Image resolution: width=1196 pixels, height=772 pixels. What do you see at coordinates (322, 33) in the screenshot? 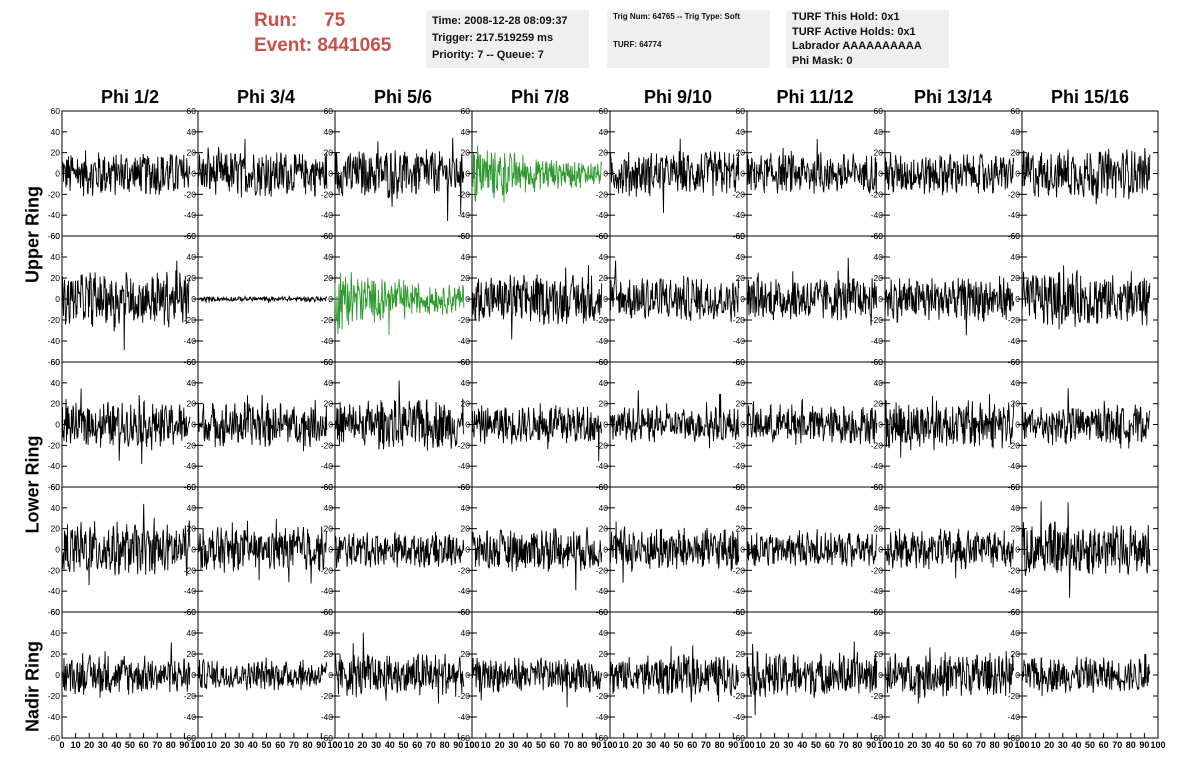
I see `run-event-box: Run: 75 Event: 8441065` at bounding box center [322, 33].